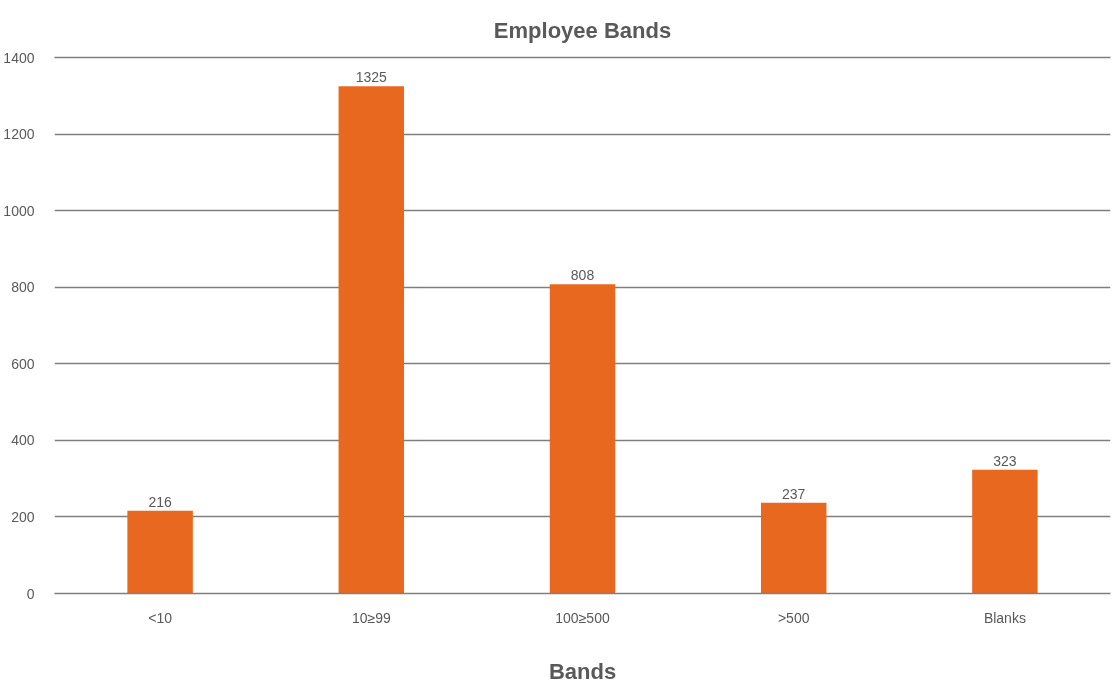  I want to click on data-label: 1325, so click(371, 77).